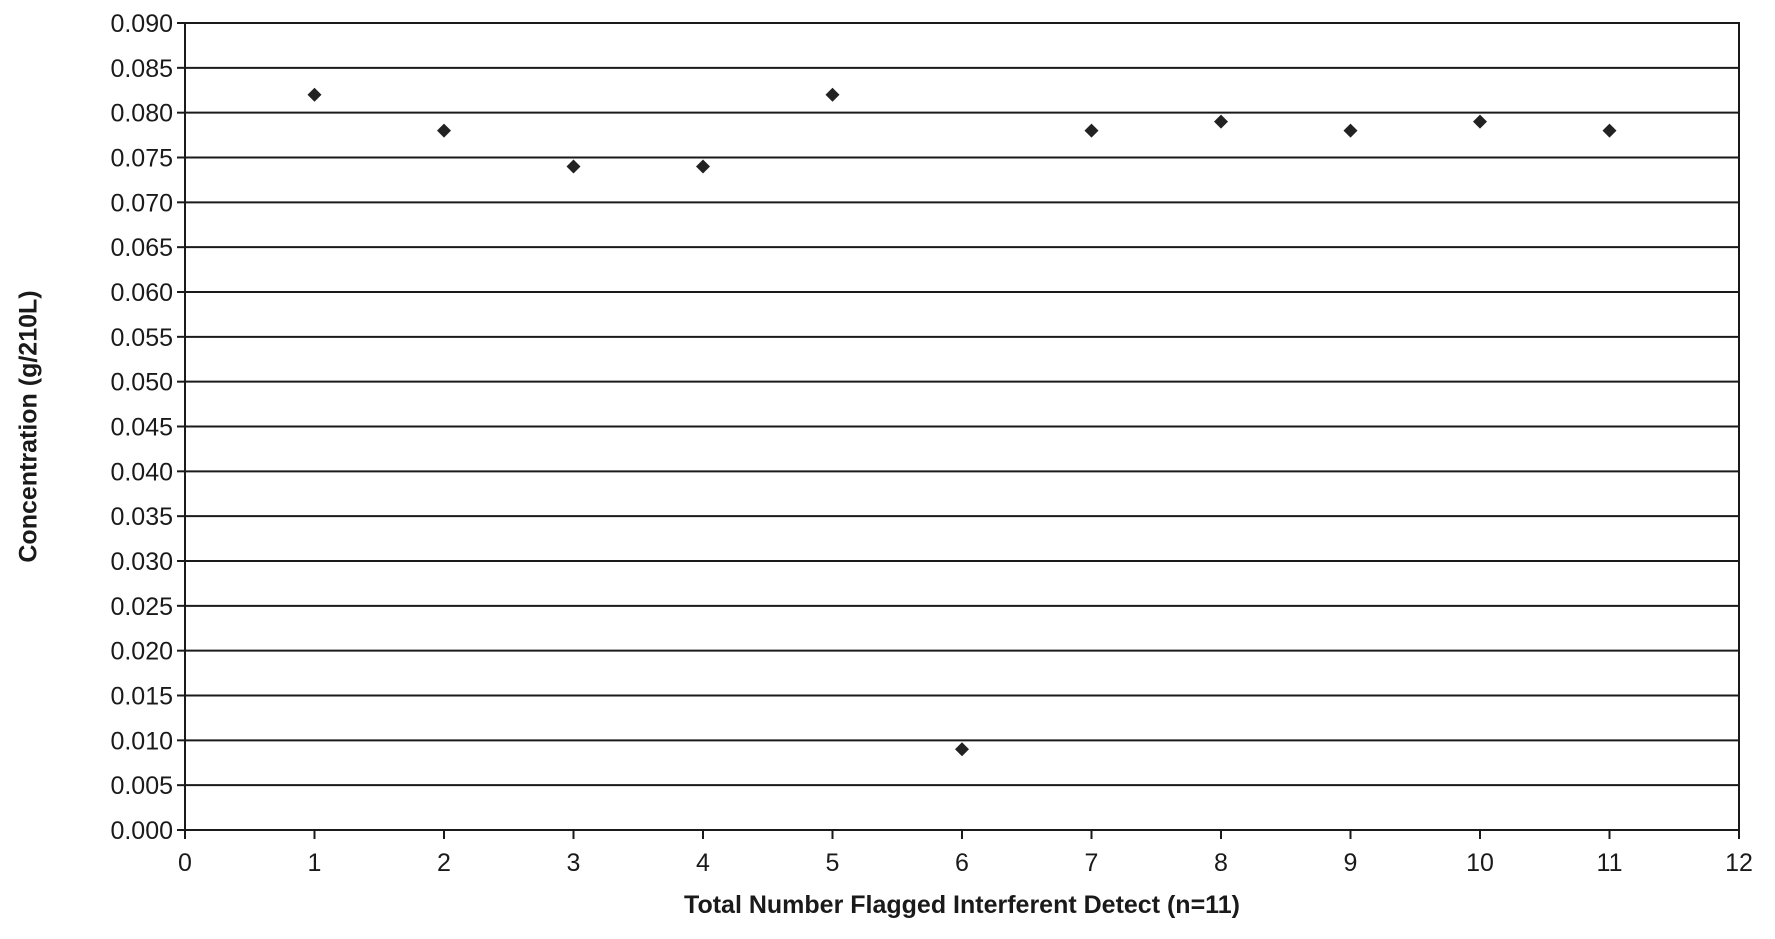  Describe the element at coordinates (141, 652) in the screenshot. I see `y-tick-label: 0.020` at that location.